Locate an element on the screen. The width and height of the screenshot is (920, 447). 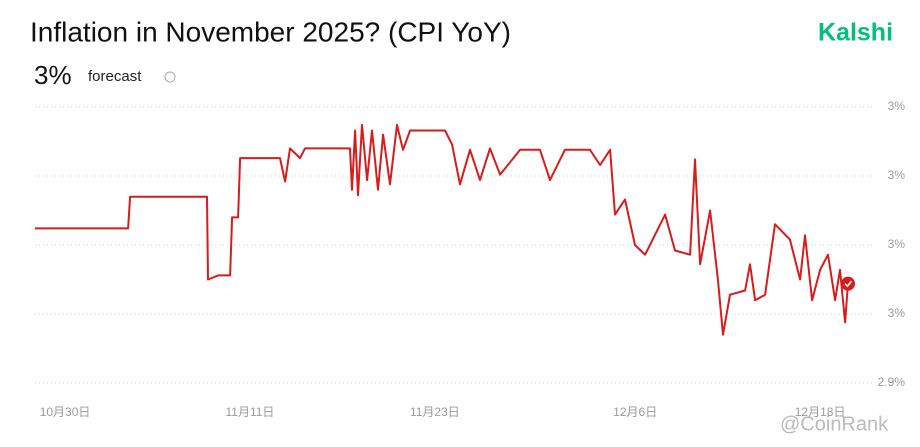
x-tick-label: 11月11日 is located at coordinates (250, 412).